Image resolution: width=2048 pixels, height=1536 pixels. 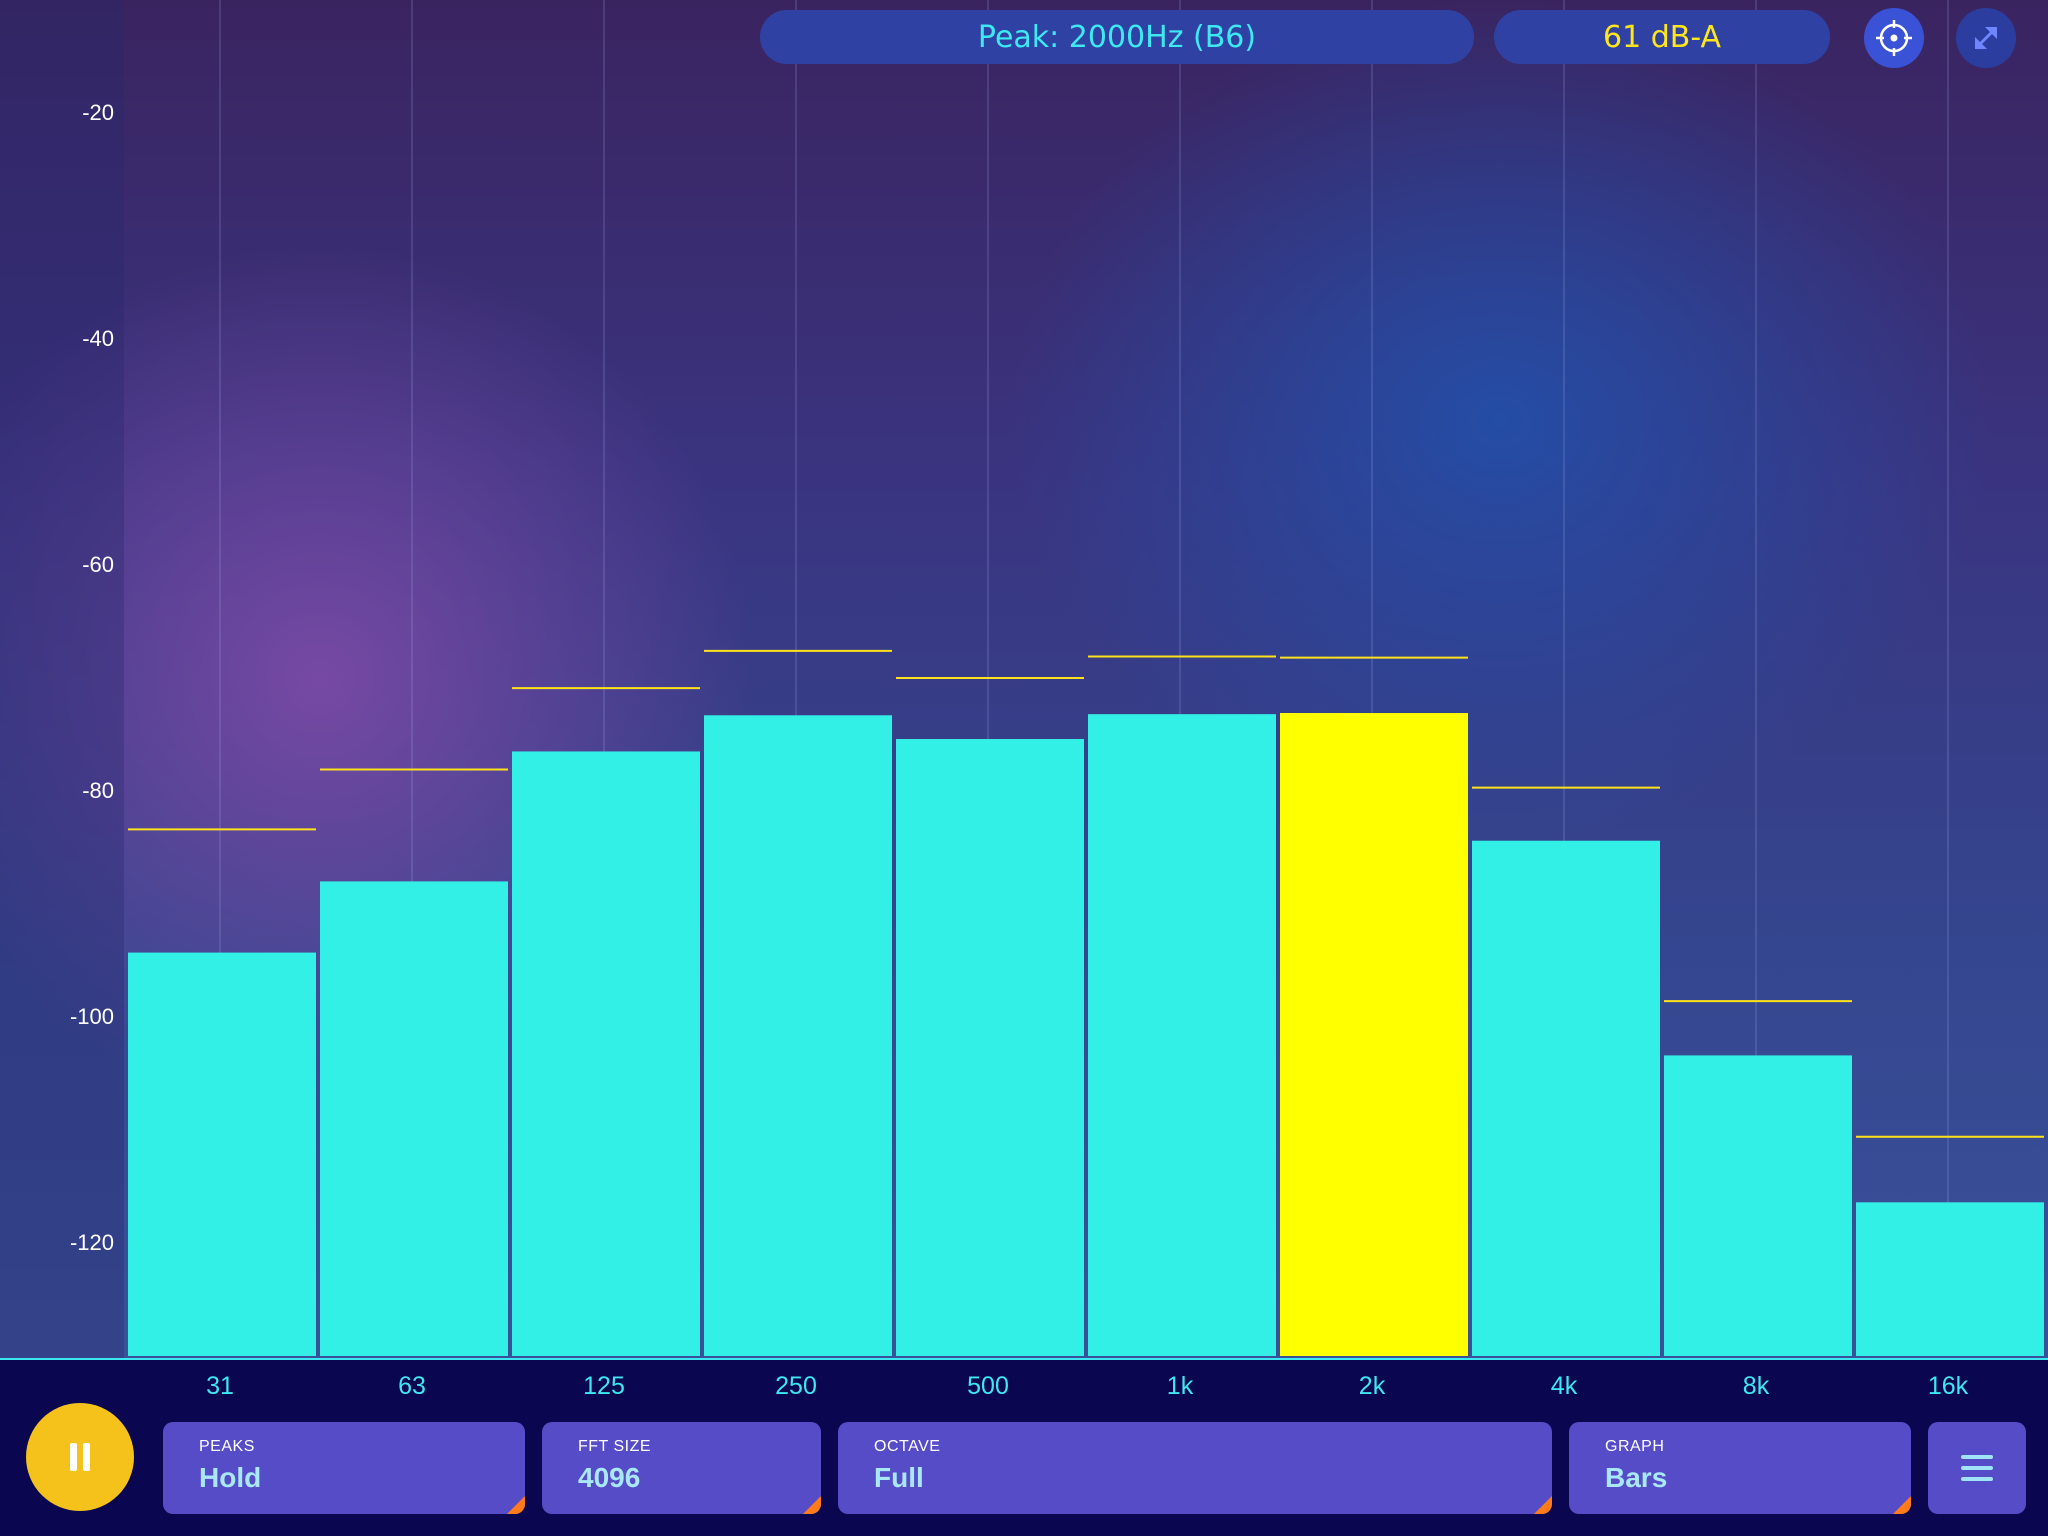 What do you see at coordinates (988, 1386) in the screenshot?
I see `x-tick-label: 500` at bounding box center [988, 1386].